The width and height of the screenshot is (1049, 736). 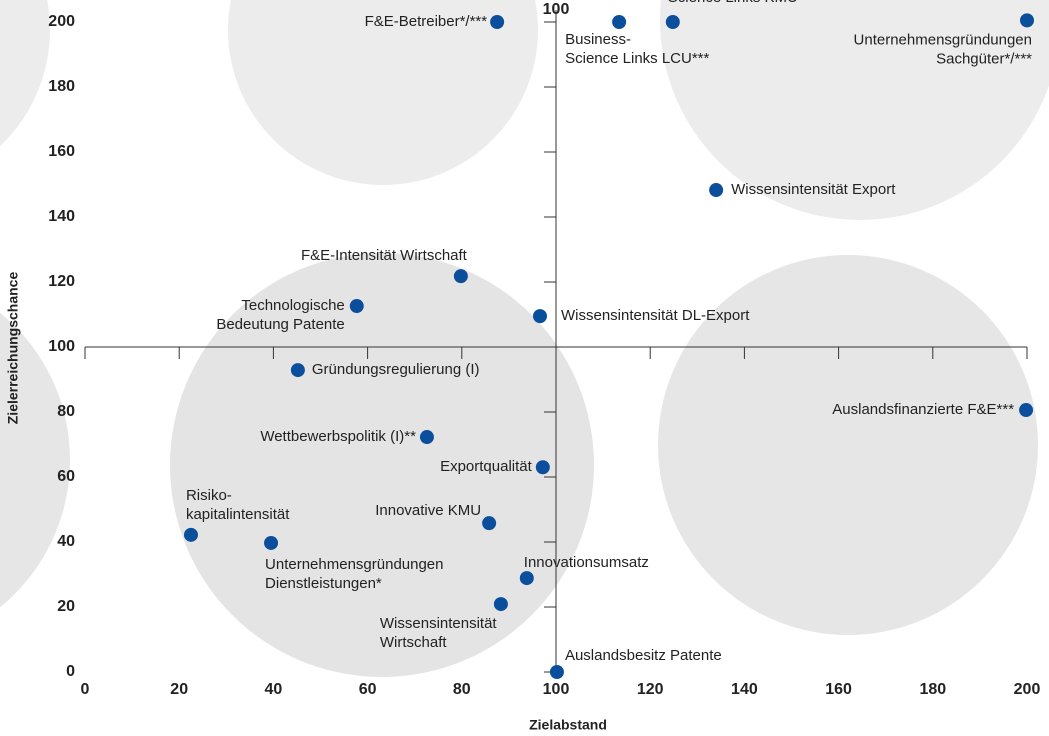 I want to click on point-label: Wettbewerbspolitik (I)**, so click(x=338, y=436).